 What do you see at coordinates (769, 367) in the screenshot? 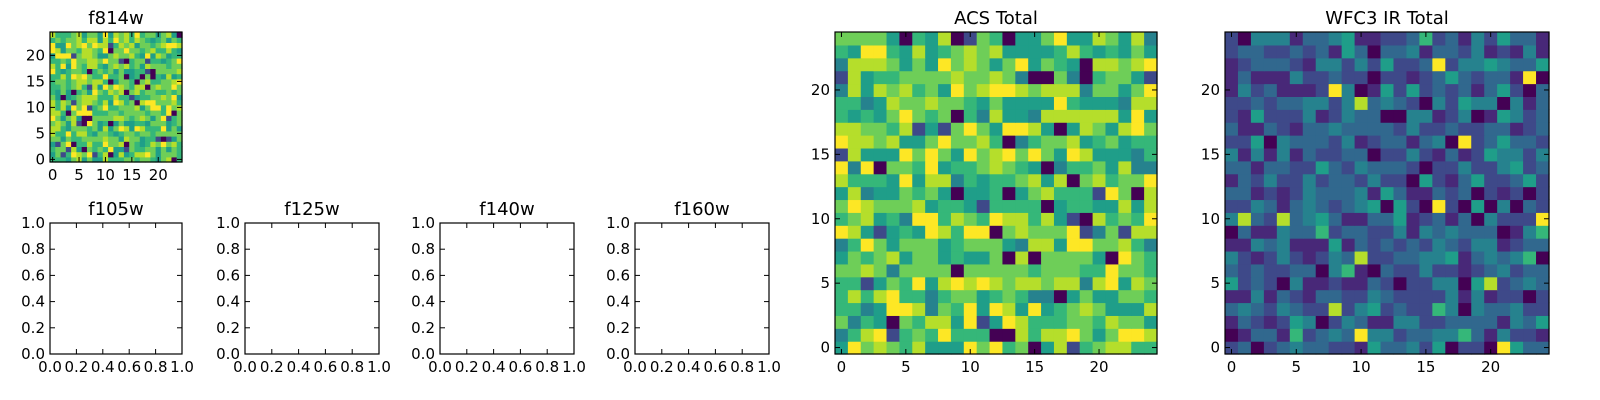
I see `x-tick-label: 1.0` at bounding box center [769, 367].